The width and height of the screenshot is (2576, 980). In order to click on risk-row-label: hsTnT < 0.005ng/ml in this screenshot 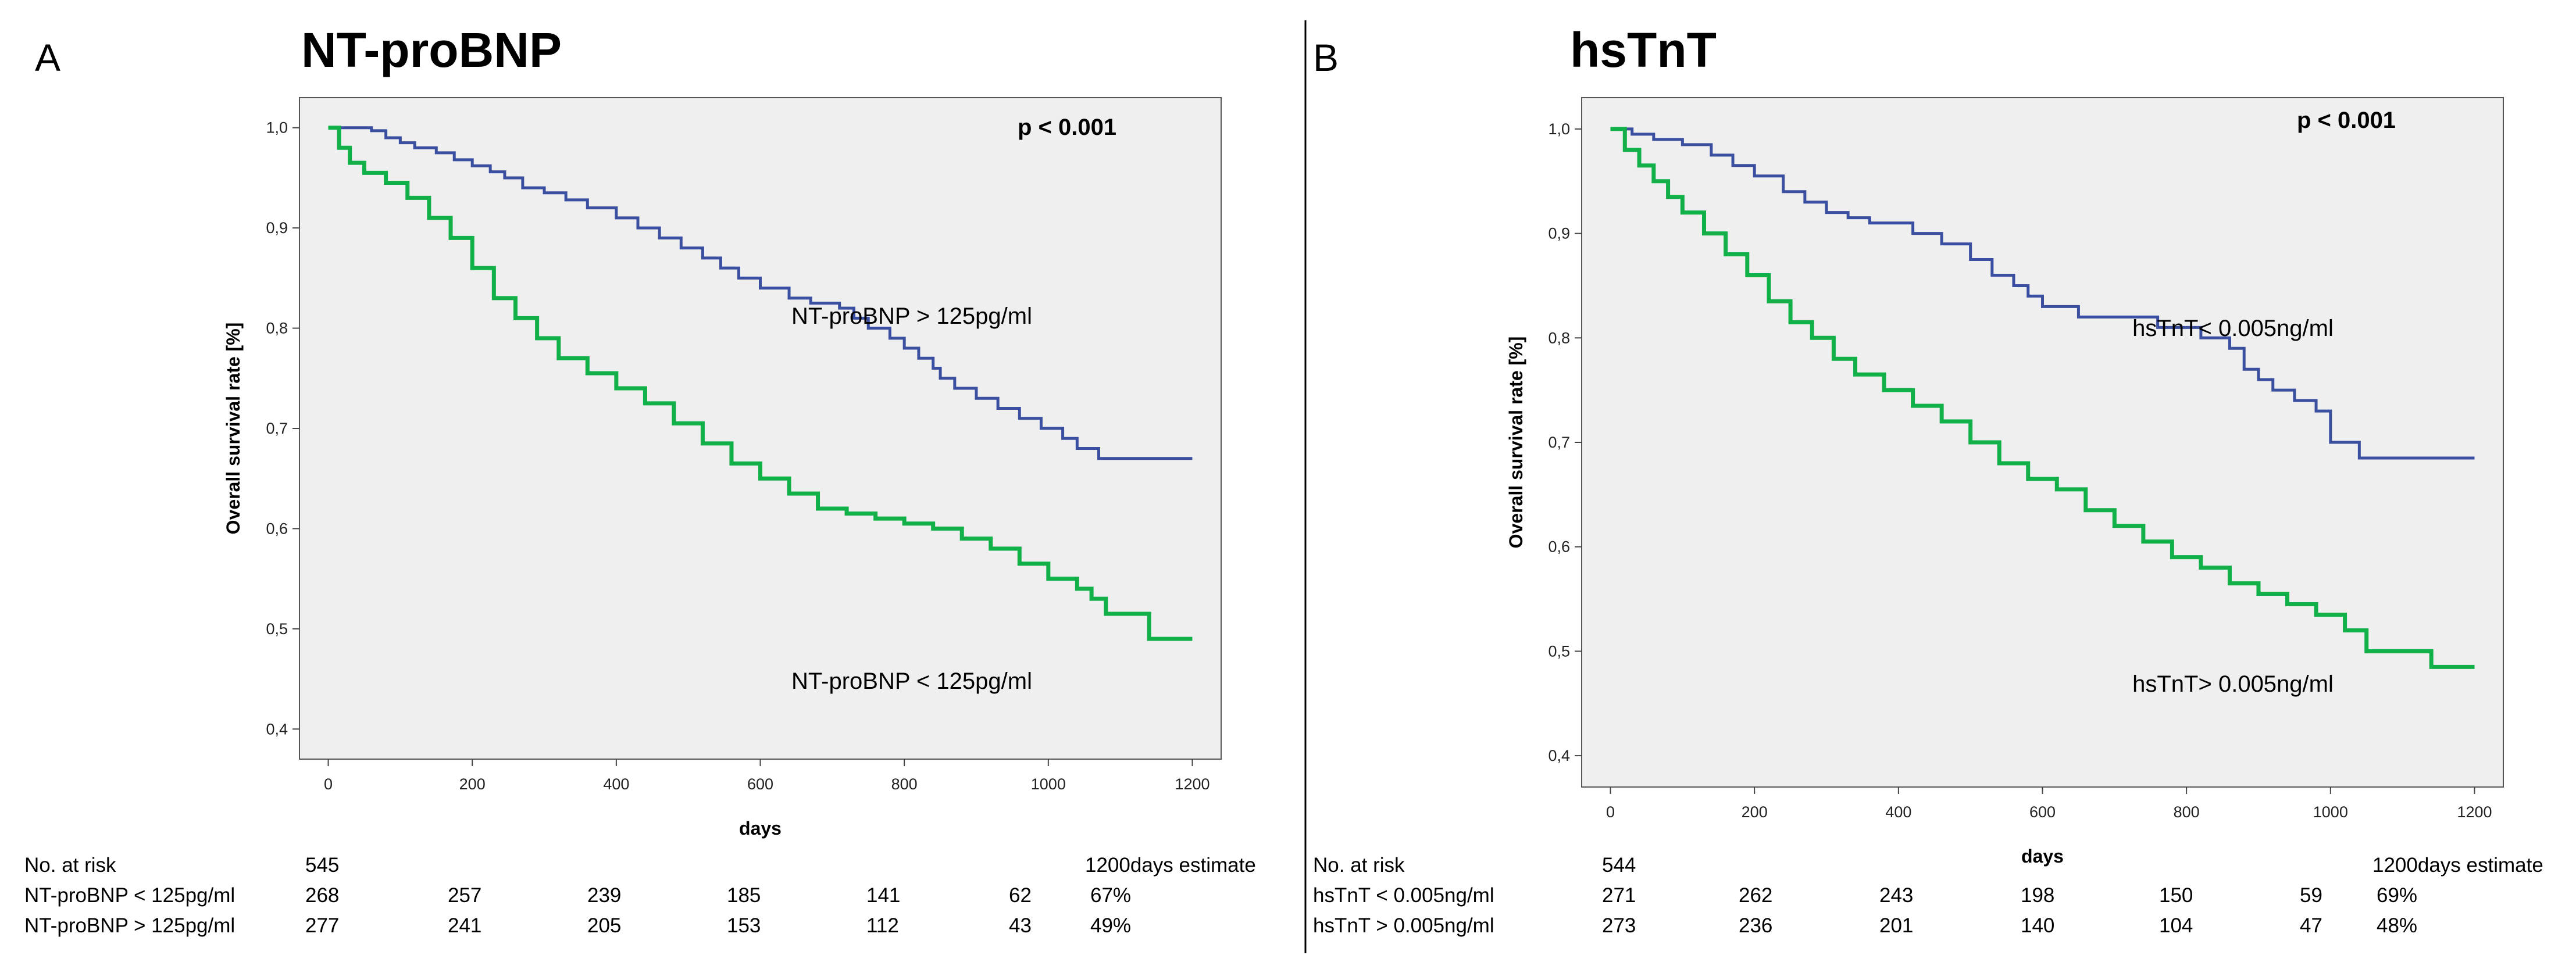, I will do `click(1404, 895)`.